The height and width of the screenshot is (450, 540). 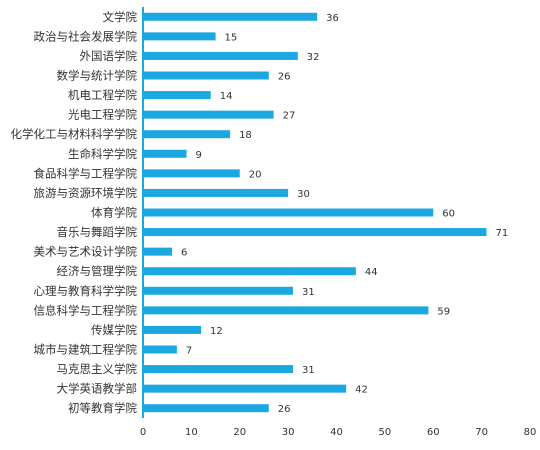 What do you see at coordinates (86, 291) in the screenshot?
I see `category-label: 心理与教育科学学院` at bounding box center [86, 291].